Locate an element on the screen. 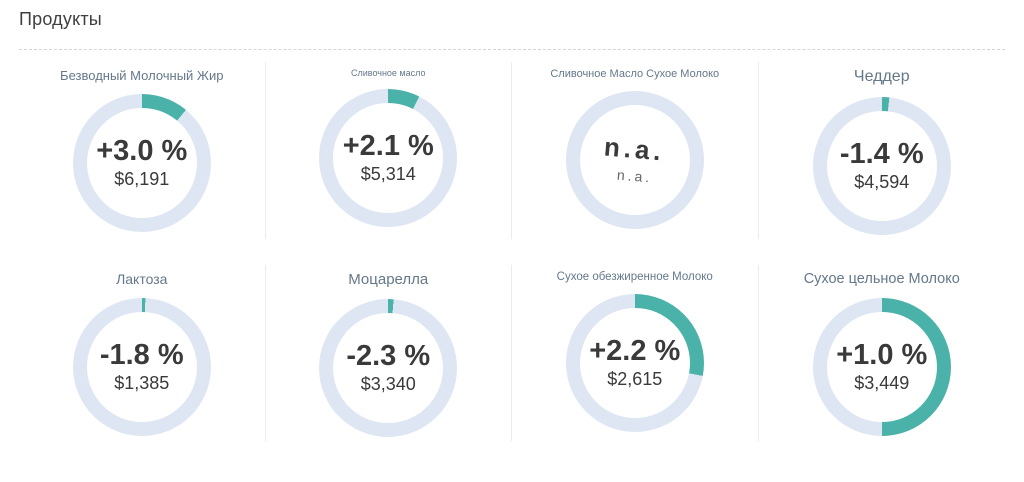 This screenshot has width=1024, height=482. donut-hole: n.a. n.a. is located at coordinates (634, 160).